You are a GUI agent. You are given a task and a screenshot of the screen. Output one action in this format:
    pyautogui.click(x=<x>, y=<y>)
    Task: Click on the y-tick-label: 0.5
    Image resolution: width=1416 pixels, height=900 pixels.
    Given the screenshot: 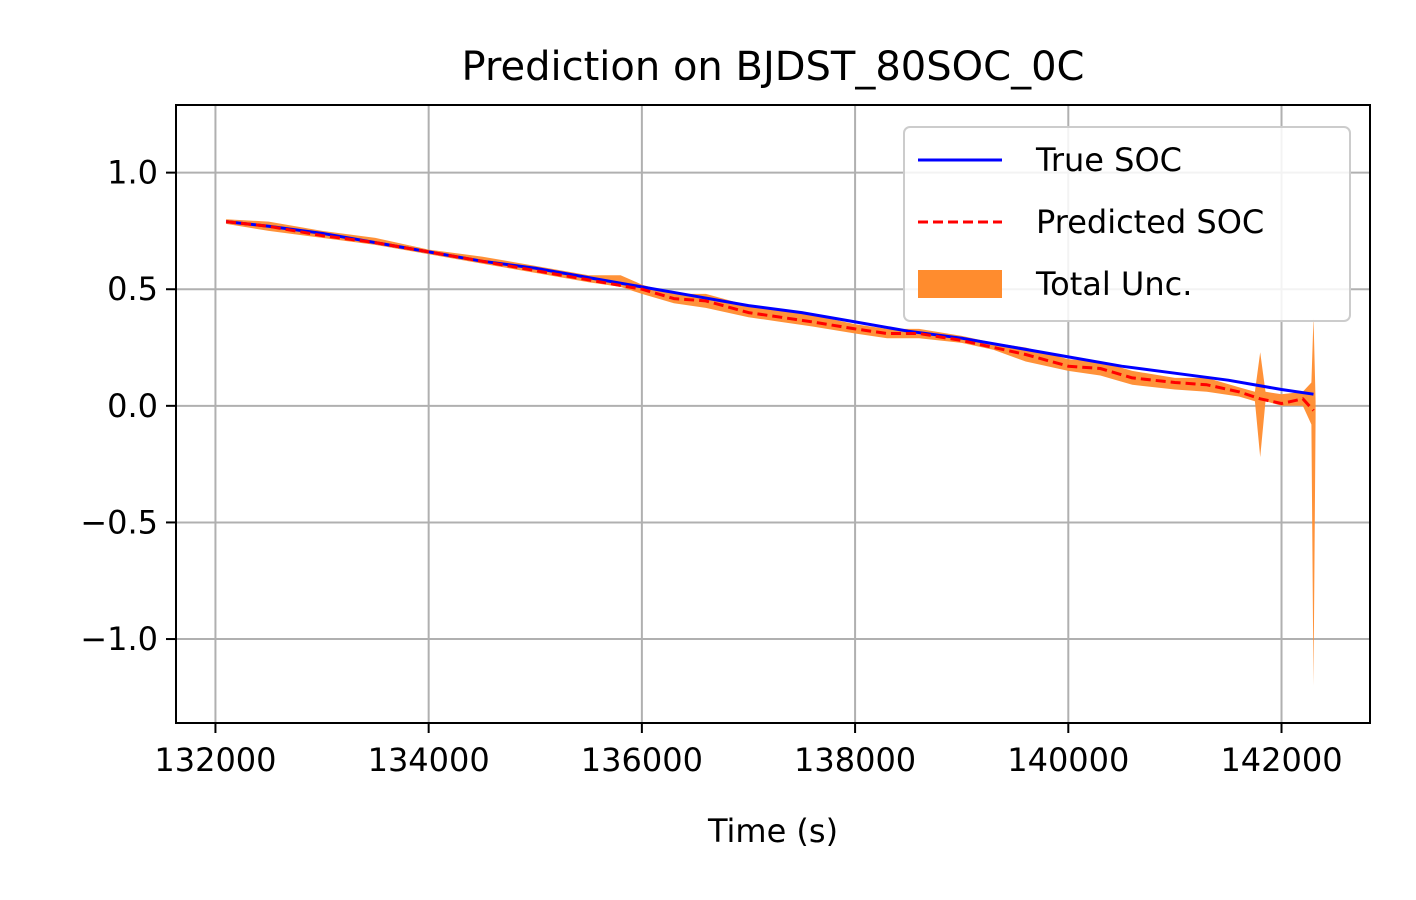 What is the action you would take?
    pyautogui.click(x=132, y=289)
    